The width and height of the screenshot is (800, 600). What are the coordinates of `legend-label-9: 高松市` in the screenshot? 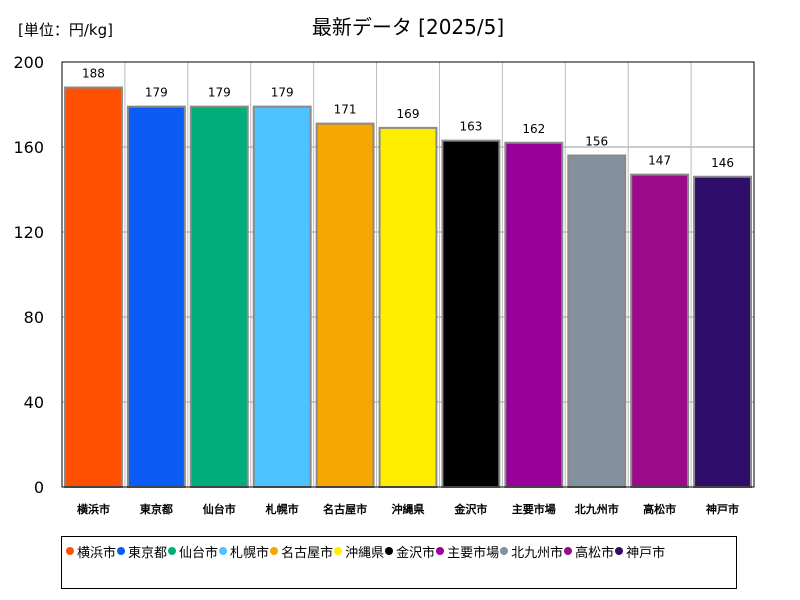 It's located at (595, 553).